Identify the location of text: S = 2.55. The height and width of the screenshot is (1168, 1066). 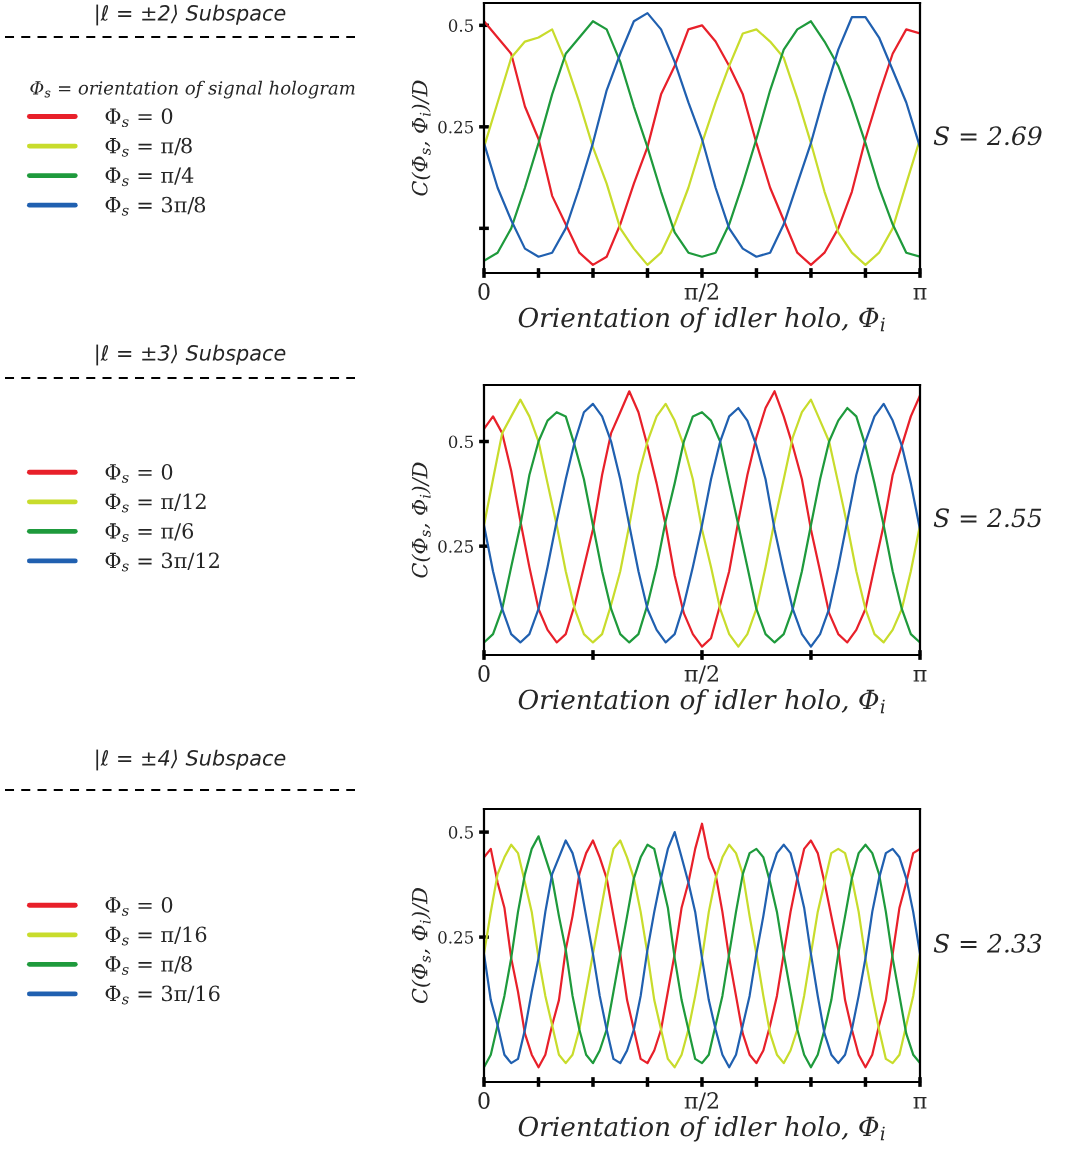
(987, 518).